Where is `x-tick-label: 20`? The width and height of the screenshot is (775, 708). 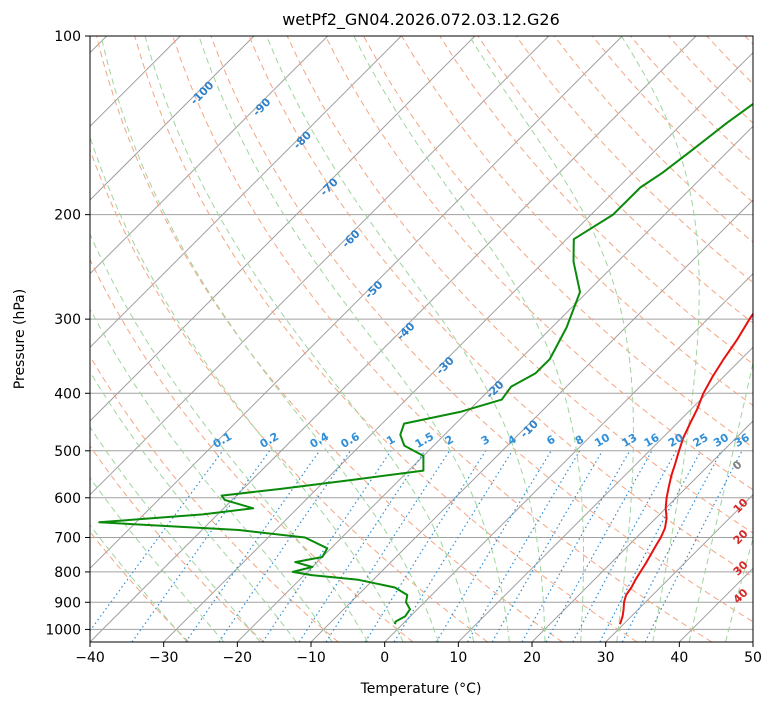 x-tick-label: 20 is located at coordinates (532, 658).